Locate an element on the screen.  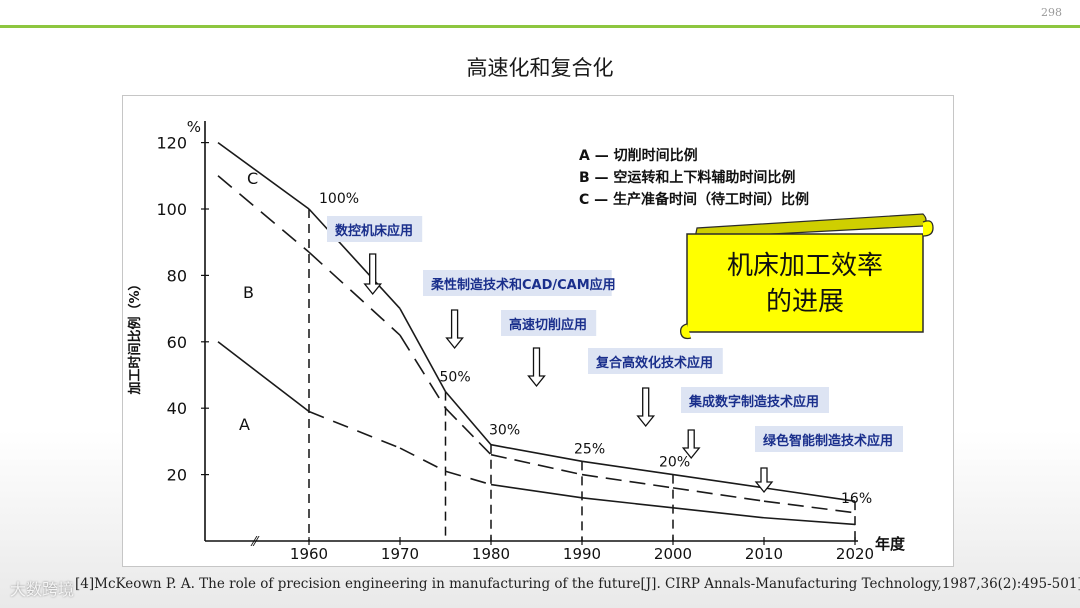
x-tick-label: 2000 is located at coordinates (673, 554).